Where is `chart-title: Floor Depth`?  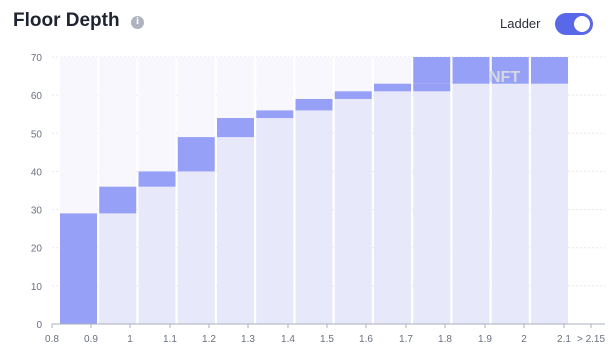 chart-title: Floor Depth is located at coordinates (66, 20).